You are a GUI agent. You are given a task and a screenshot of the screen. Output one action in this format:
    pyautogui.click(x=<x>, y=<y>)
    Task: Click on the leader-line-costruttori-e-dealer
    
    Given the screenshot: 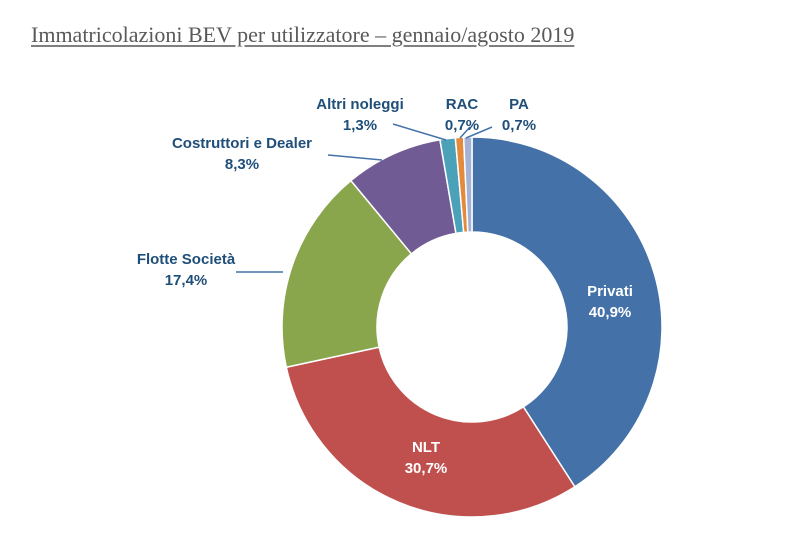 What is the action you would take?
    pyautogui.click(x=355, y=157)
    